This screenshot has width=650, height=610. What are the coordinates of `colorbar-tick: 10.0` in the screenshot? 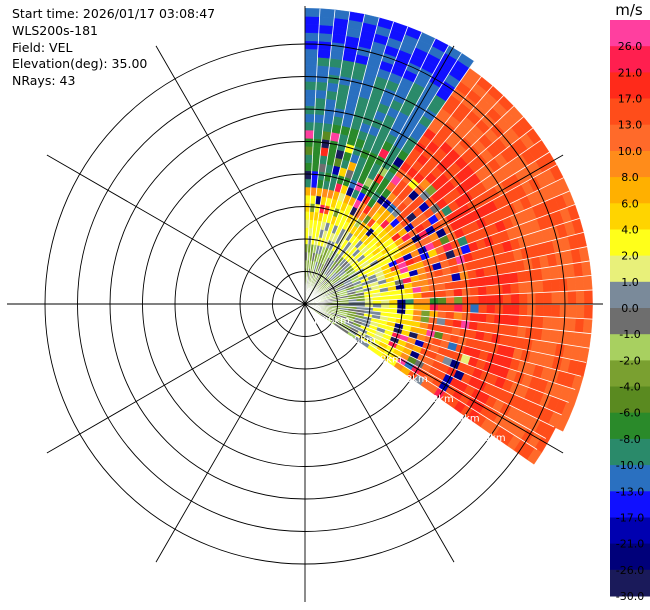 It's located at (630, 151).